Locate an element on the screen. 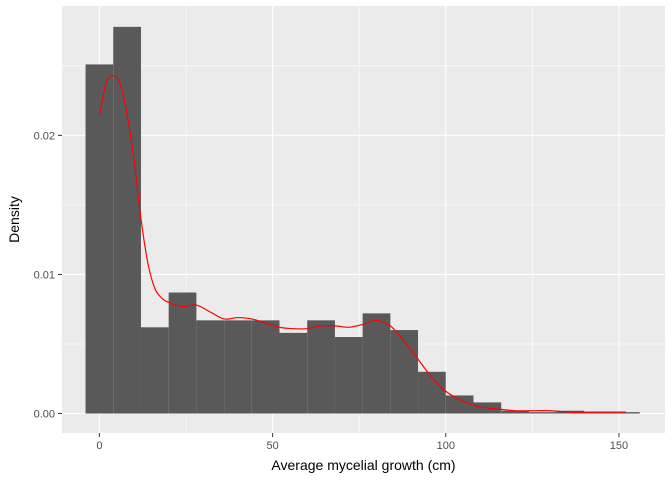  y-tick-label: 0.01 is located at coordinates (44, 275).